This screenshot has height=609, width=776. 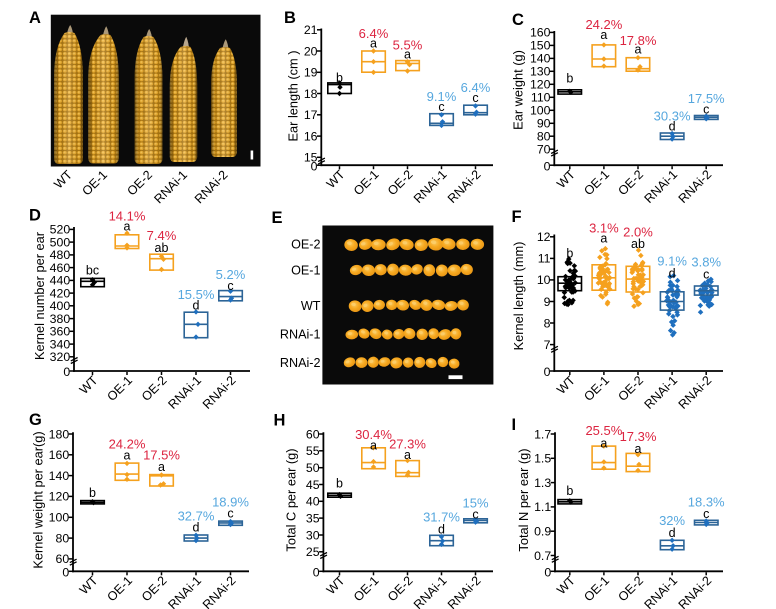 I want to click on svg-text: 25, so click(x=313, y=552).